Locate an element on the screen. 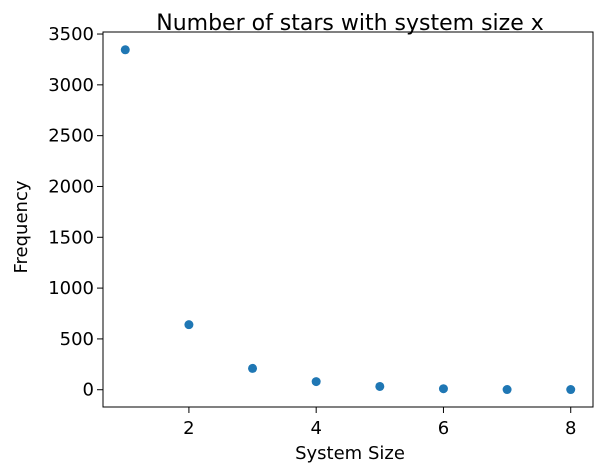 This screenshot has height=473, width=608. y-tick-label: 3500 is located at coordinates (71, 34).